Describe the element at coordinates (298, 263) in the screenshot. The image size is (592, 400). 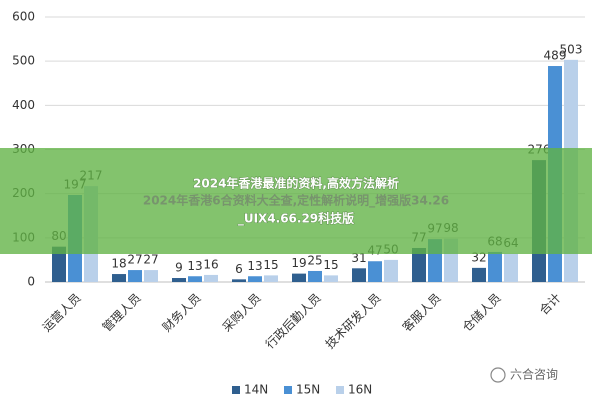
I see `data-label: 19` at that location.